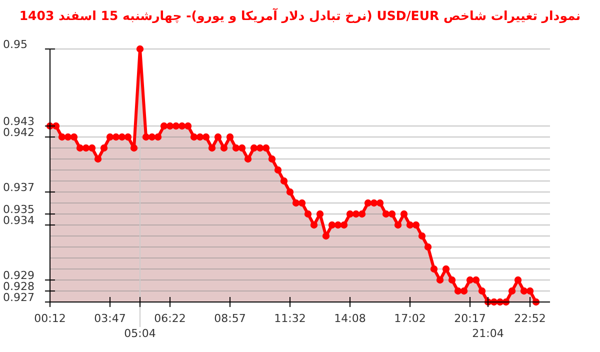  Describe the element at coordinates (470, 318) in the screenshot. I see `xtick: 20:17` at that location.